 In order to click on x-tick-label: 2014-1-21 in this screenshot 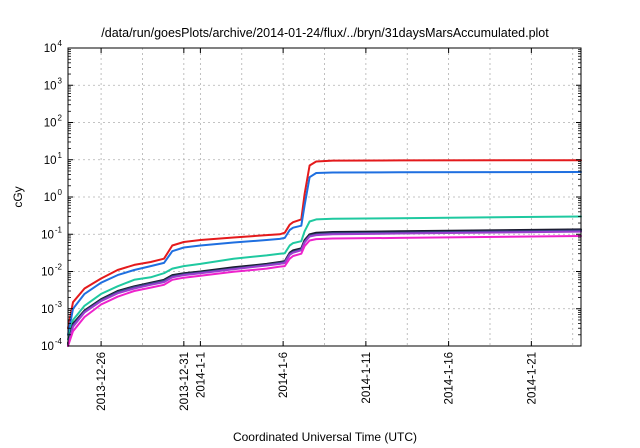, I will do `click(532, 378)`.